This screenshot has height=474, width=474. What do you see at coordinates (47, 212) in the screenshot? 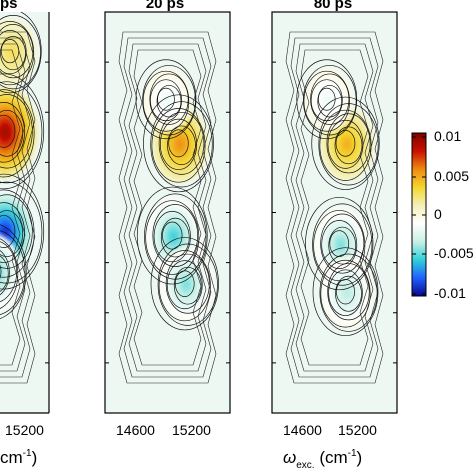
I see `panel-1-yticks` at bounding box center [47, 212].